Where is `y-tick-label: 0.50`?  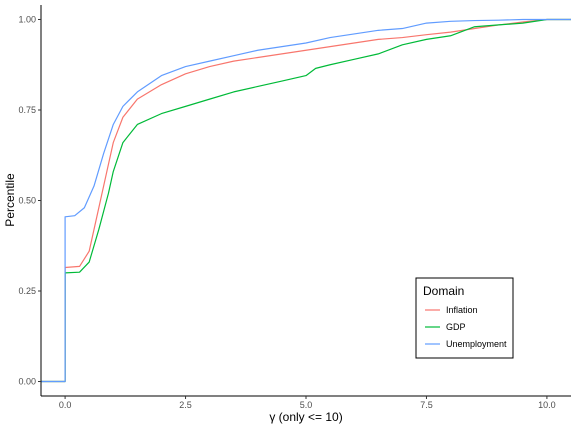 y-tick-label: 0.50 is located at coordinates (27, 201).